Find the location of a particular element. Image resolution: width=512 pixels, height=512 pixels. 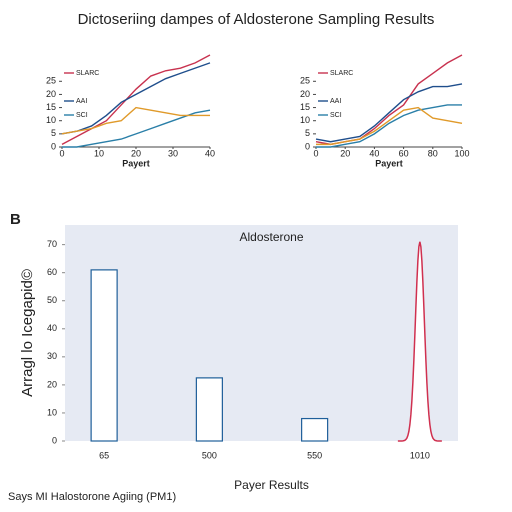

x-tick-label: 500 is located at coordinates (209, 455).